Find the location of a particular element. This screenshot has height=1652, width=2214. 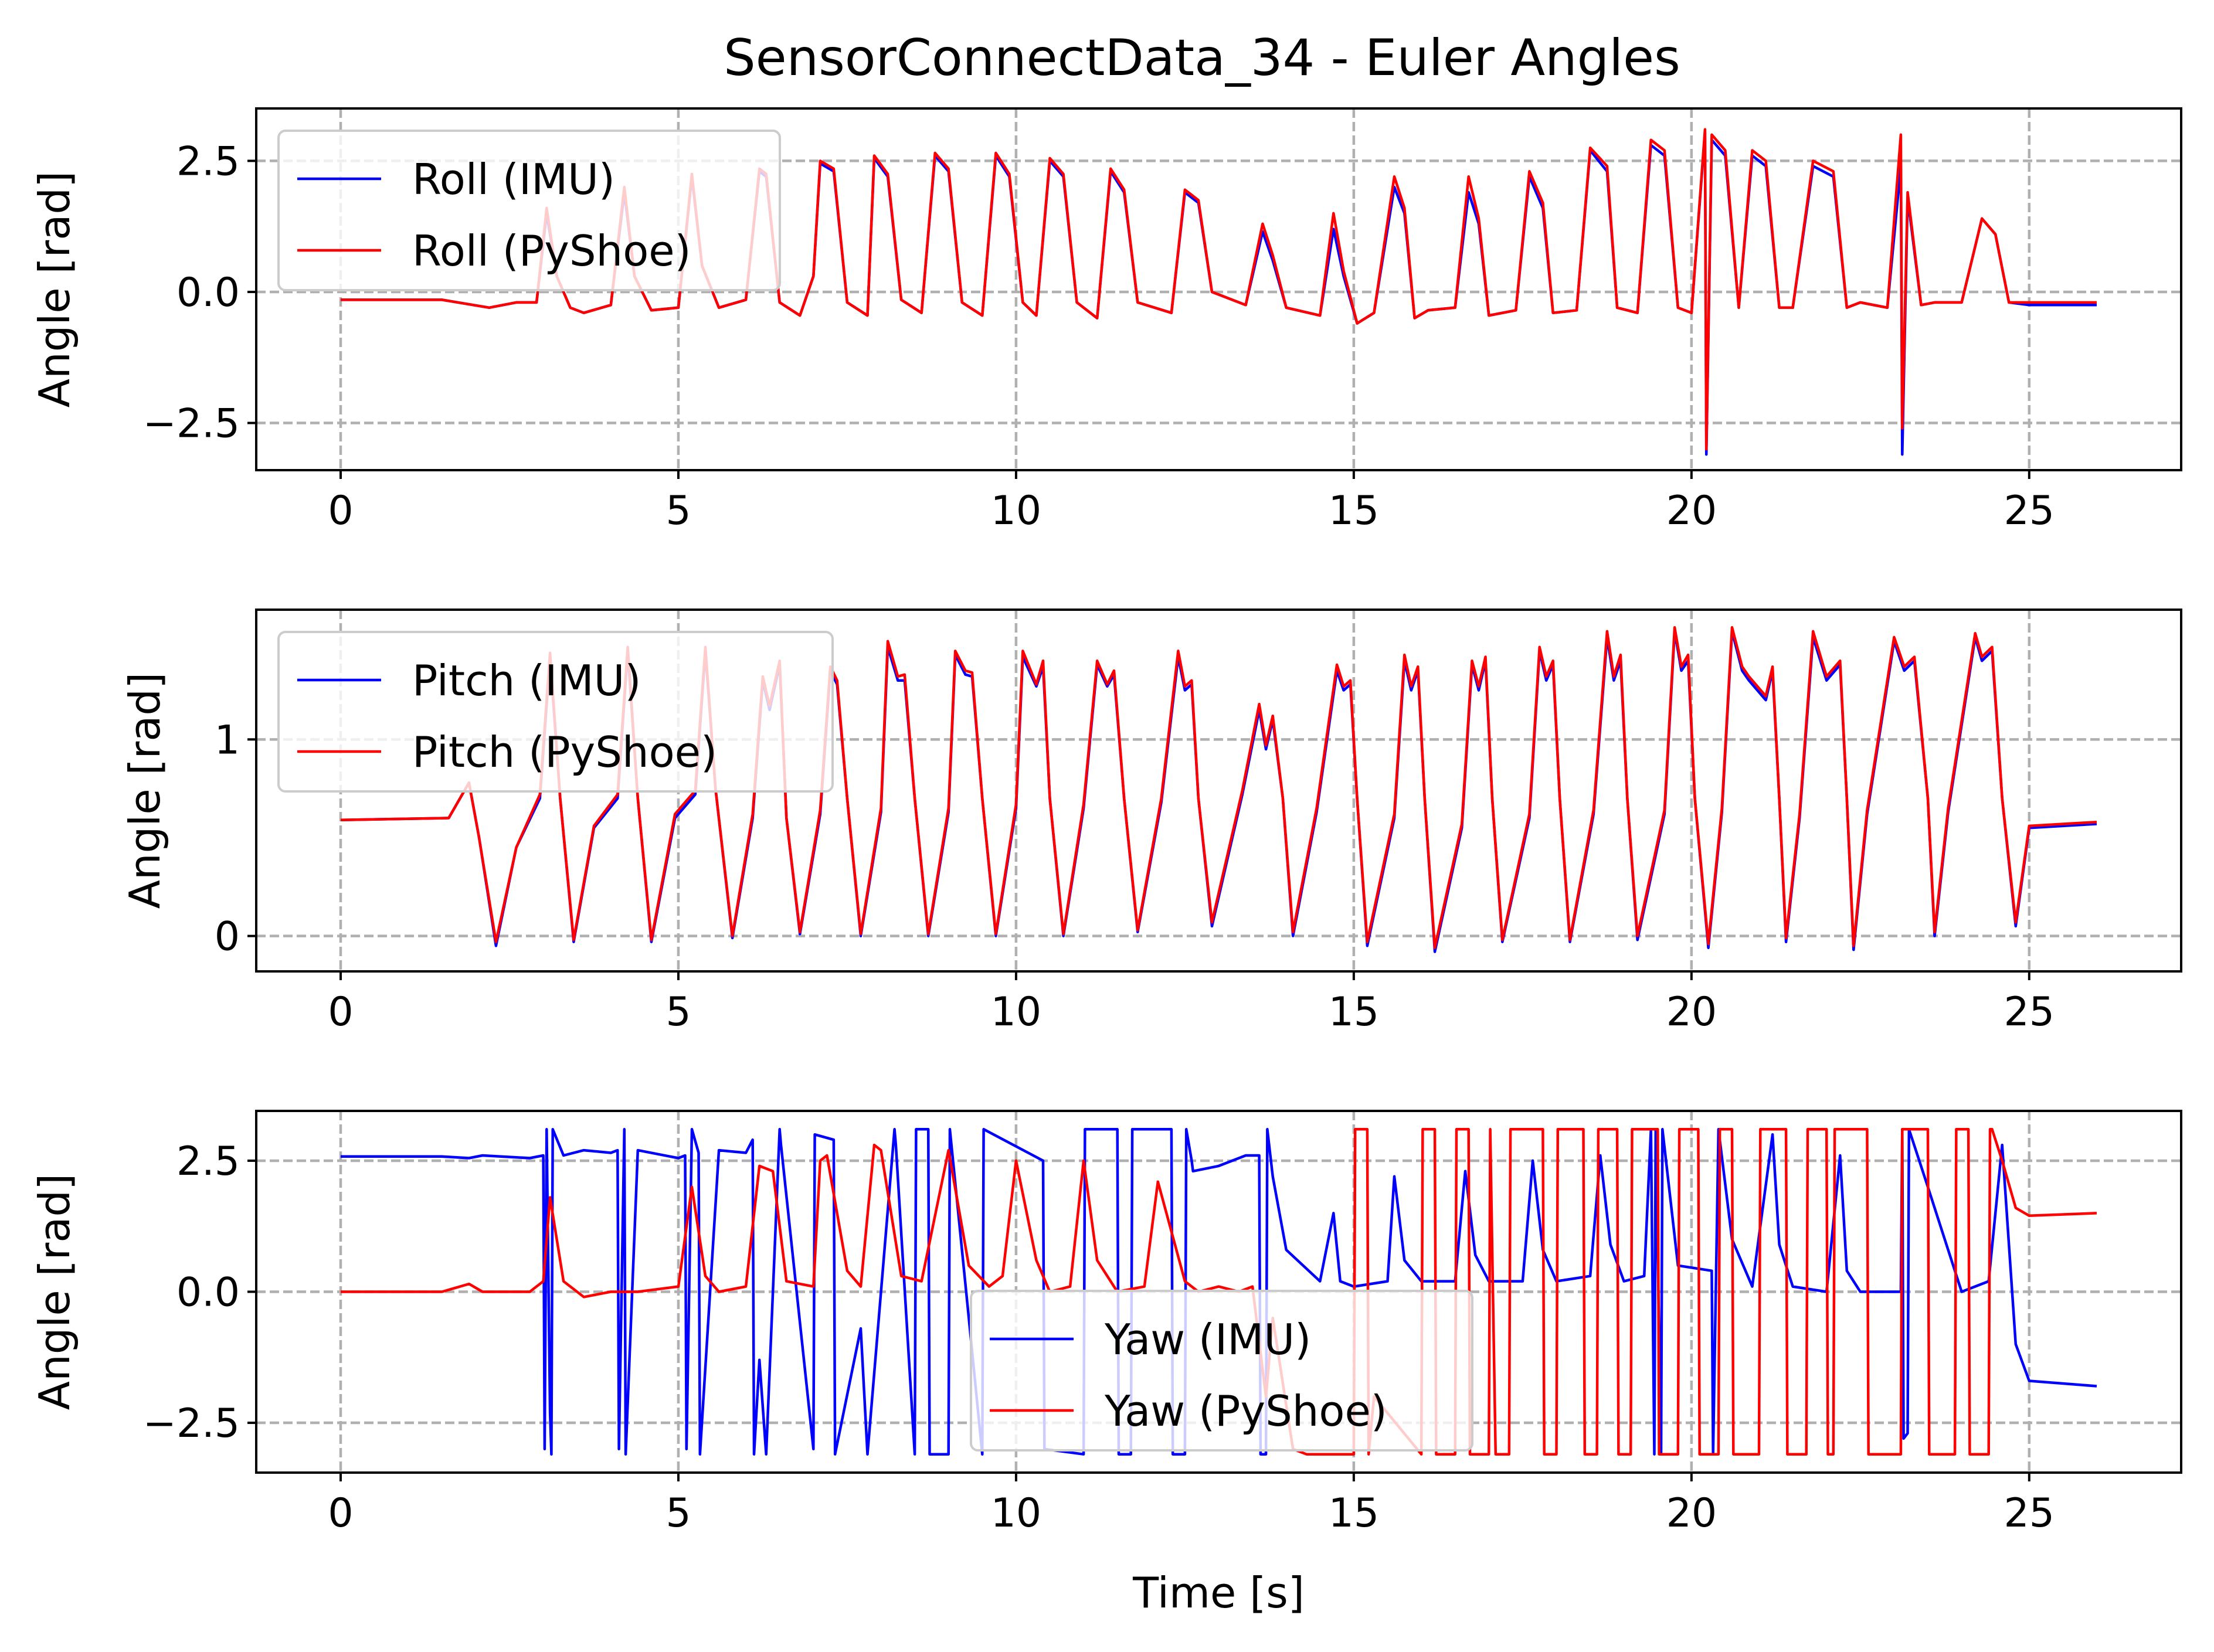

roll-legend: Roll (IMU) Roll (PyShoe) is located at coordinates (529, 210).